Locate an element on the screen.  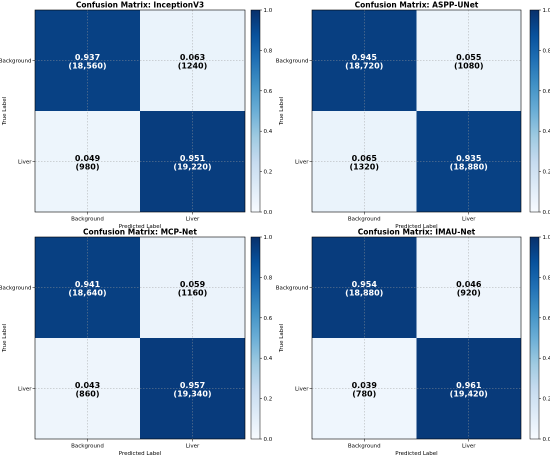
cell-count-label: (920) is located at coordinates (469, 293).